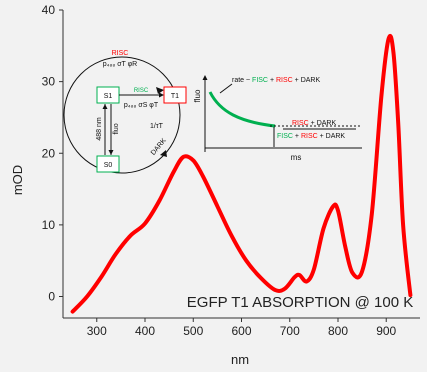 The image size is (427, 377). I want to click on state-t1-label: T1, so click(175, 96).